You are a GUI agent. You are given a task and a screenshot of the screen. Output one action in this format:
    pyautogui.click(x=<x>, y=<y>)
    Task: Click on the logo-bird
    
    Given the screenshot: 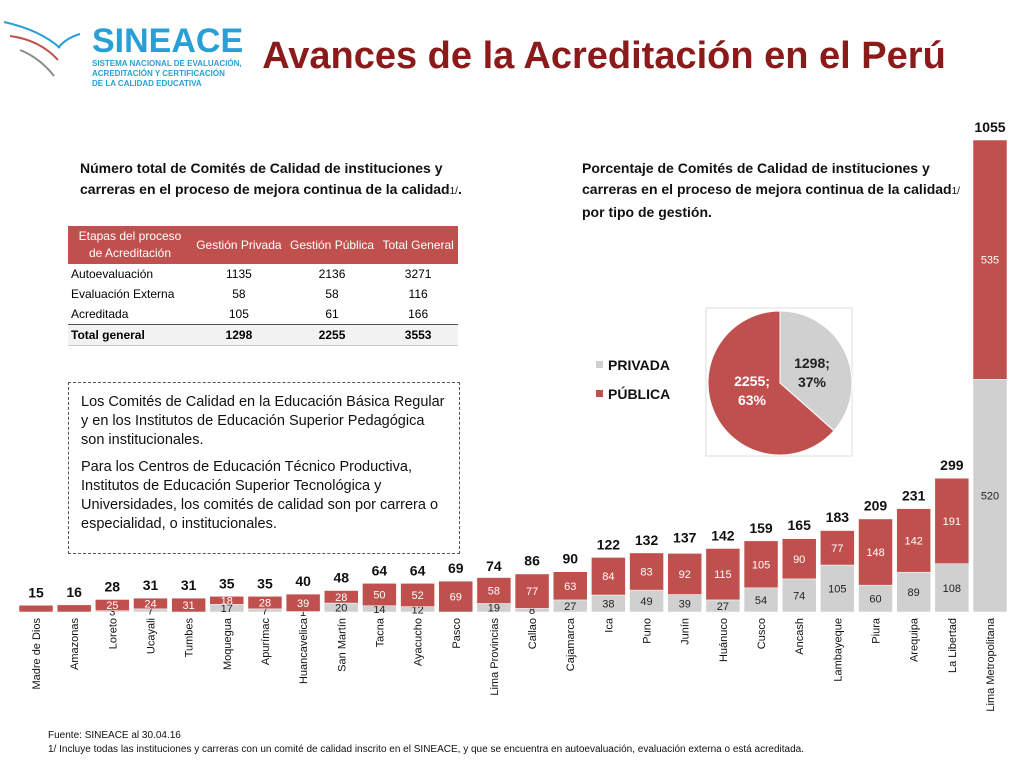 What is the action you would take?
    pyautogui.click(x=42, y=49)
    